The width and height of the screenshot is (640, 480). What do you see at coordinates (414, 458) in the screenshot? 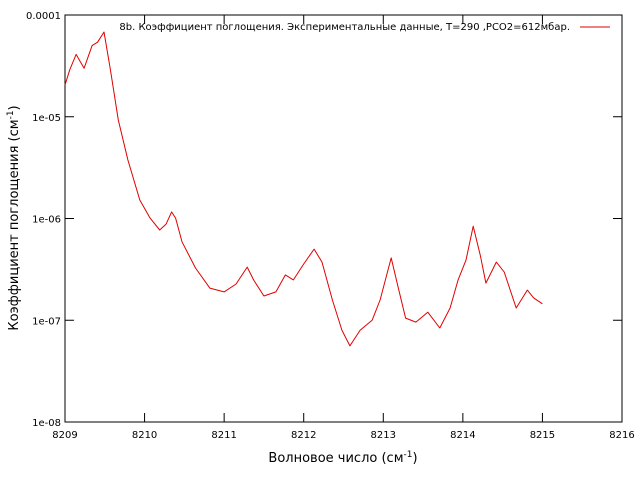
I see `x-label-end: )` at bounding box center [414, 458].